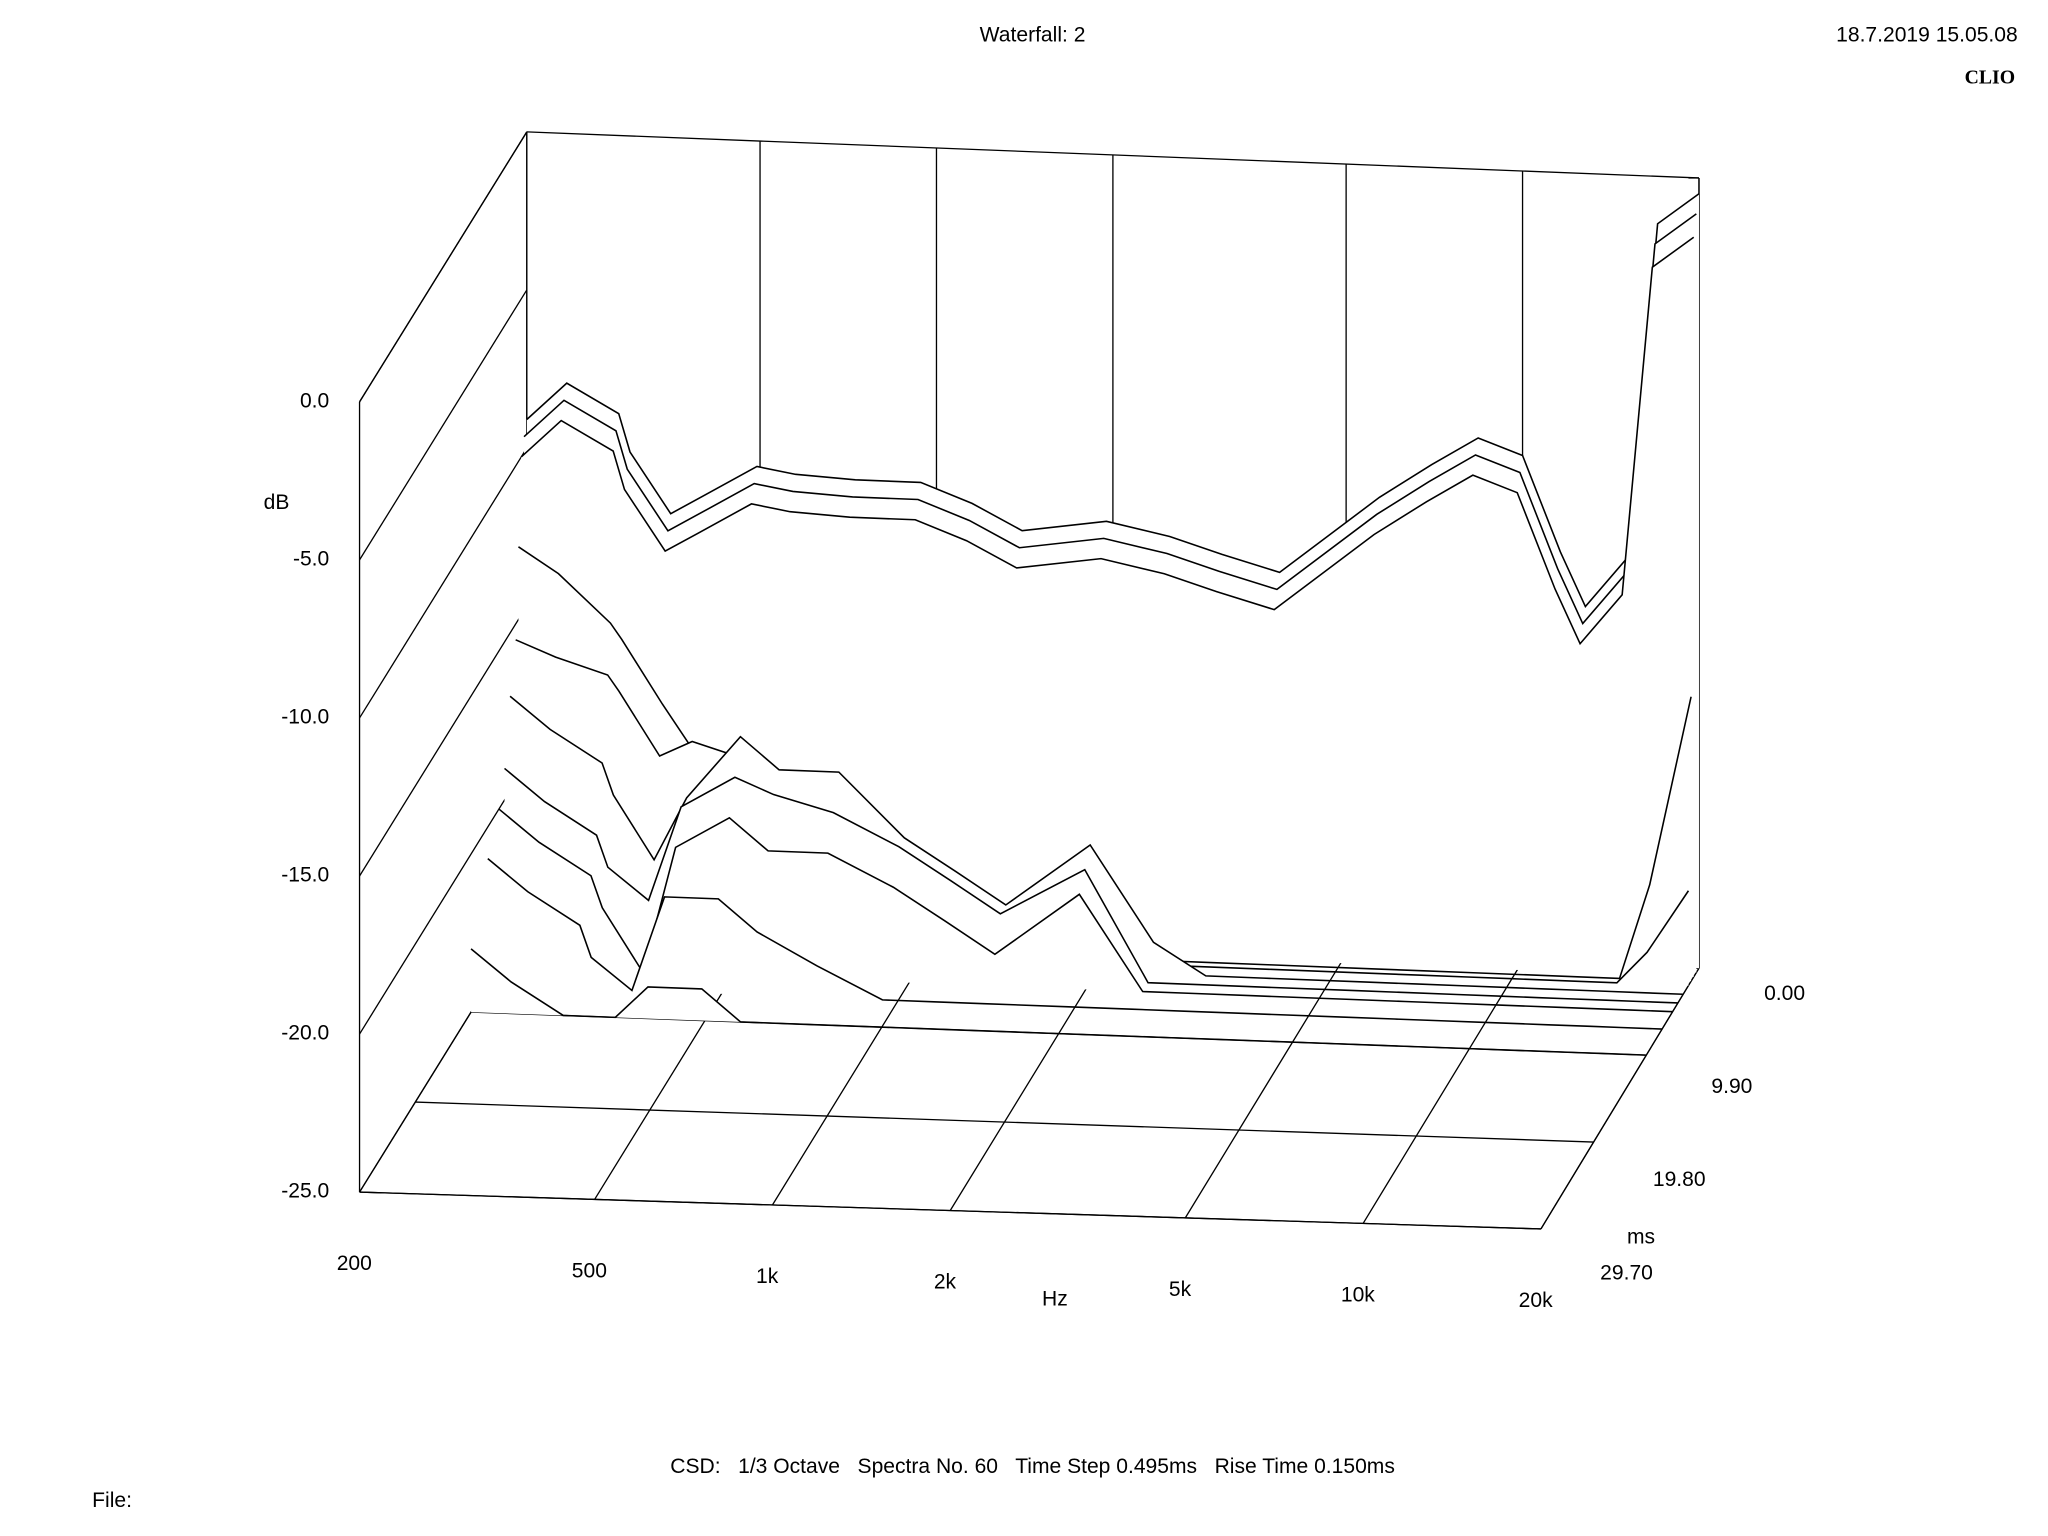  I want to click on y-tick-label: -20.0, so click(305, 1033).